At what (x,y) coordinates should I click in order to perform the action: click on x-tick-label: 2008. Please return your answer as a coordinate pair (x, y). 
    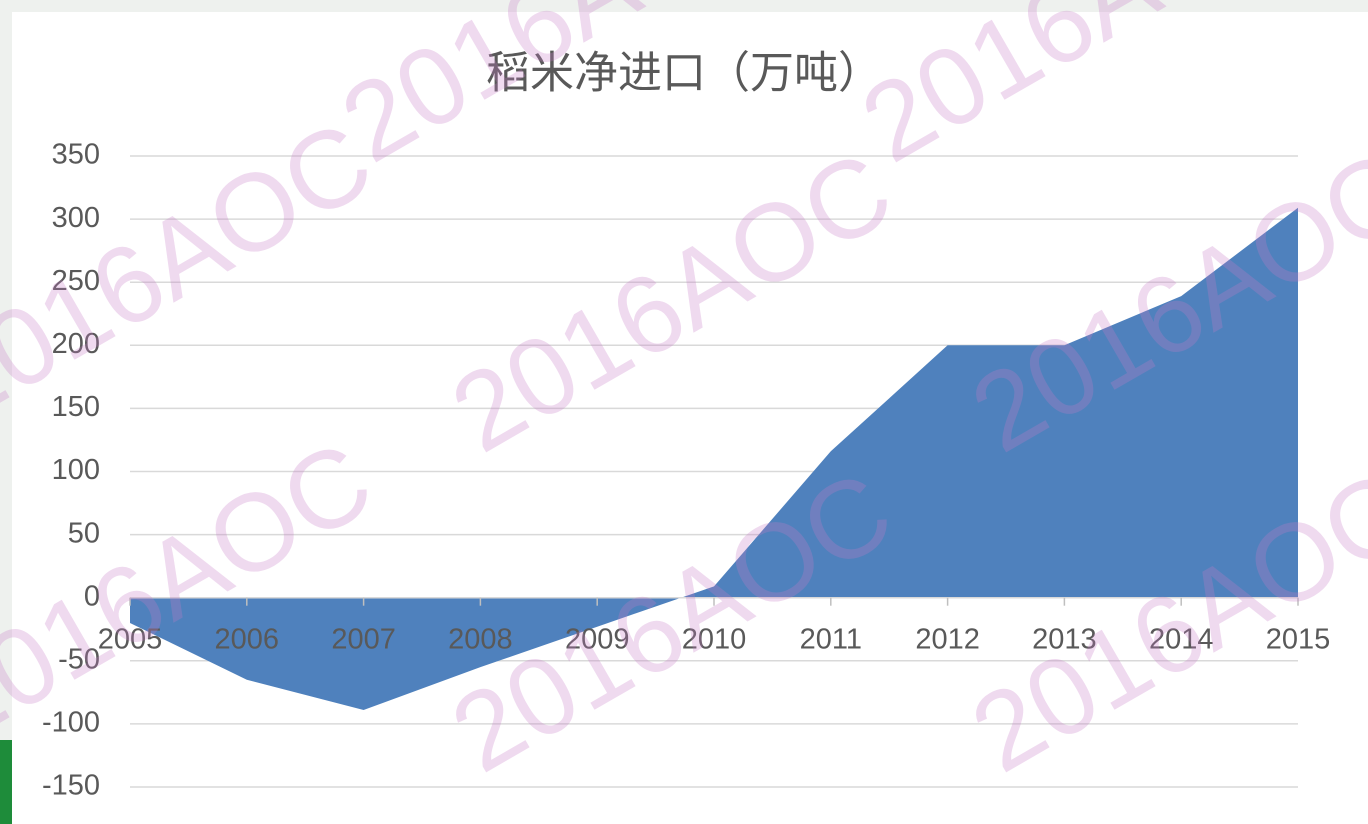
    Looking at the image, I should click on (480, 639).